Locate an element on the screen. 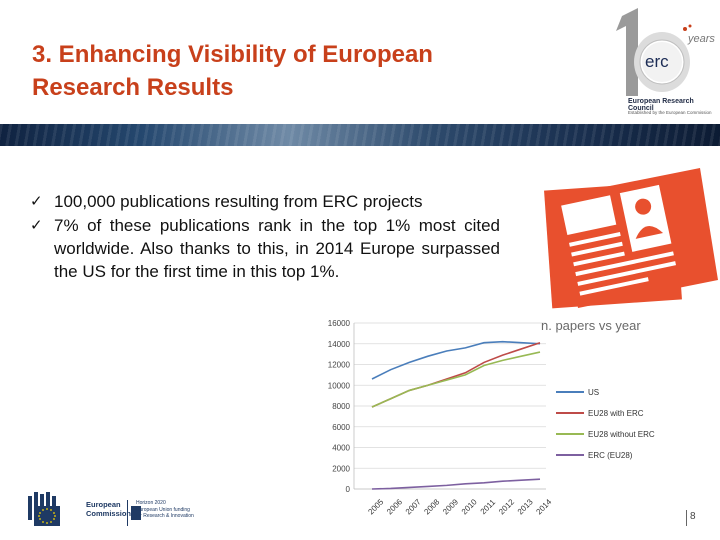 The height and width of the screenshot is (540, 720). ec-logo is located at coordinates (84, 509).